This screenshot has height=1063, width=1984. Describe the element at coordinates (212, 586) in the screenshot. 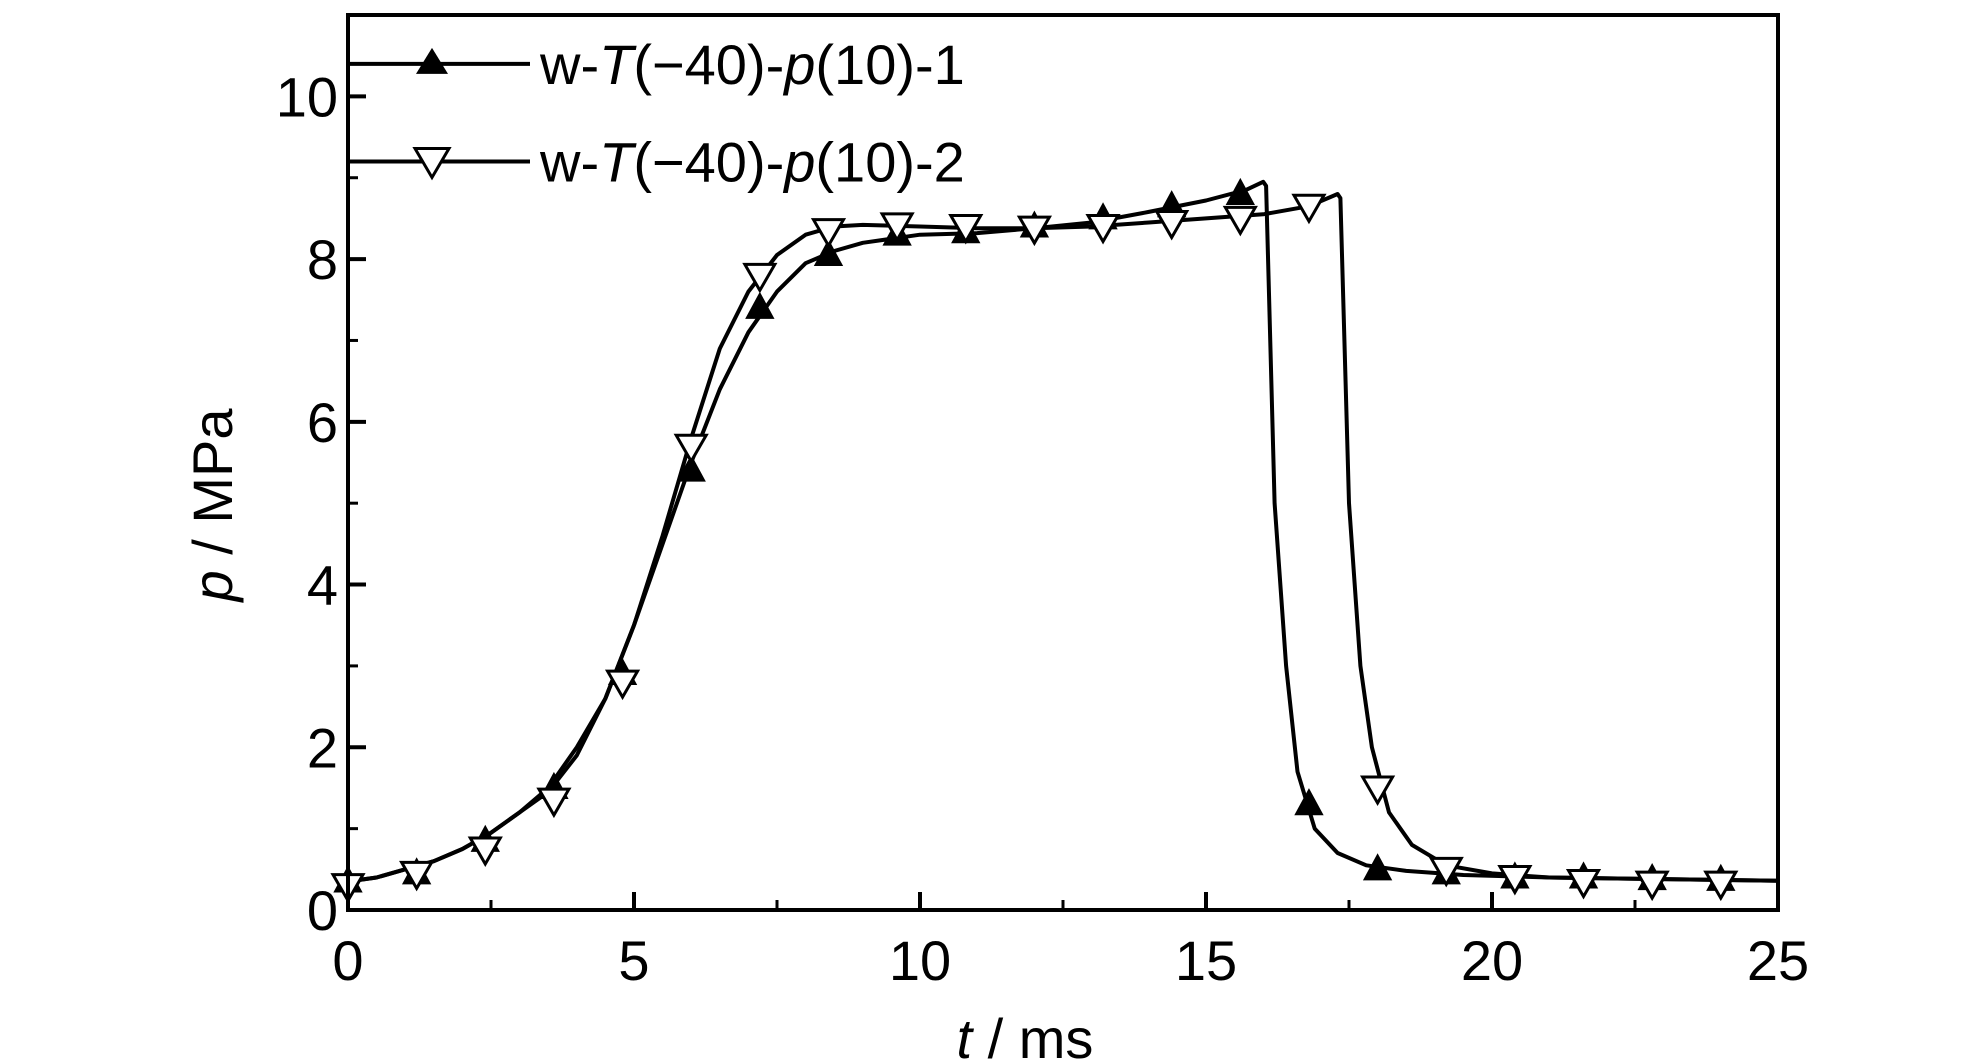

I see `y-axis-title-var: p` at that location.